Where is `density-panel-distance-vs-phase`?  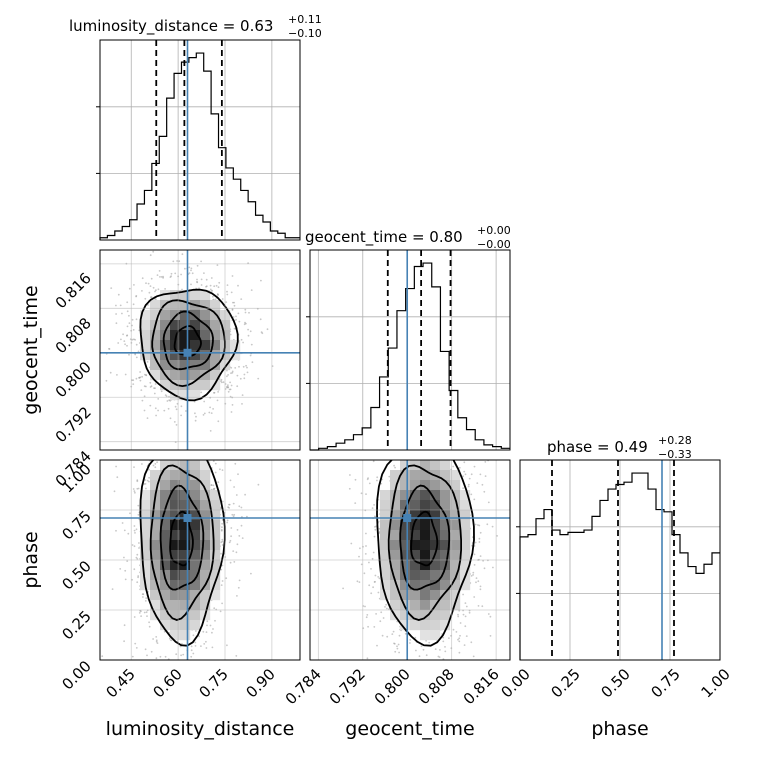
density-panel-distance-vs-phase is located at coordinates (200, 560).